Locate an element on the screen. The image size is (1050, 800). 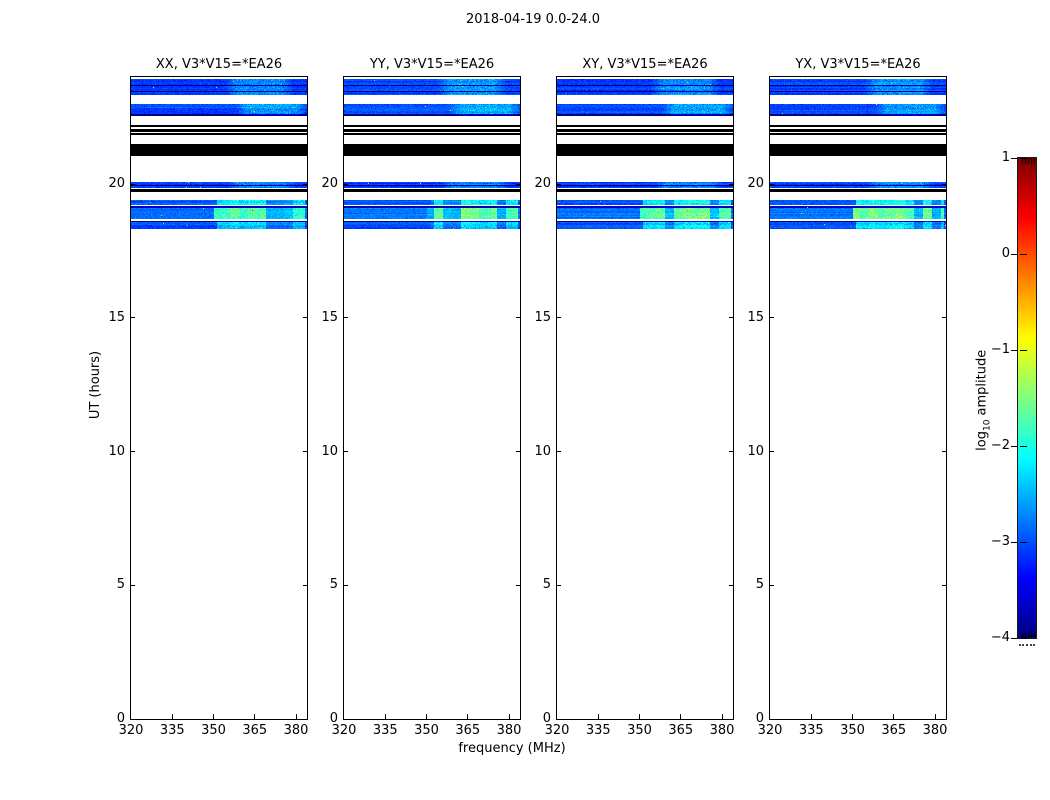
spectrogram-canvas-yy is located at coordinates (432, 398).